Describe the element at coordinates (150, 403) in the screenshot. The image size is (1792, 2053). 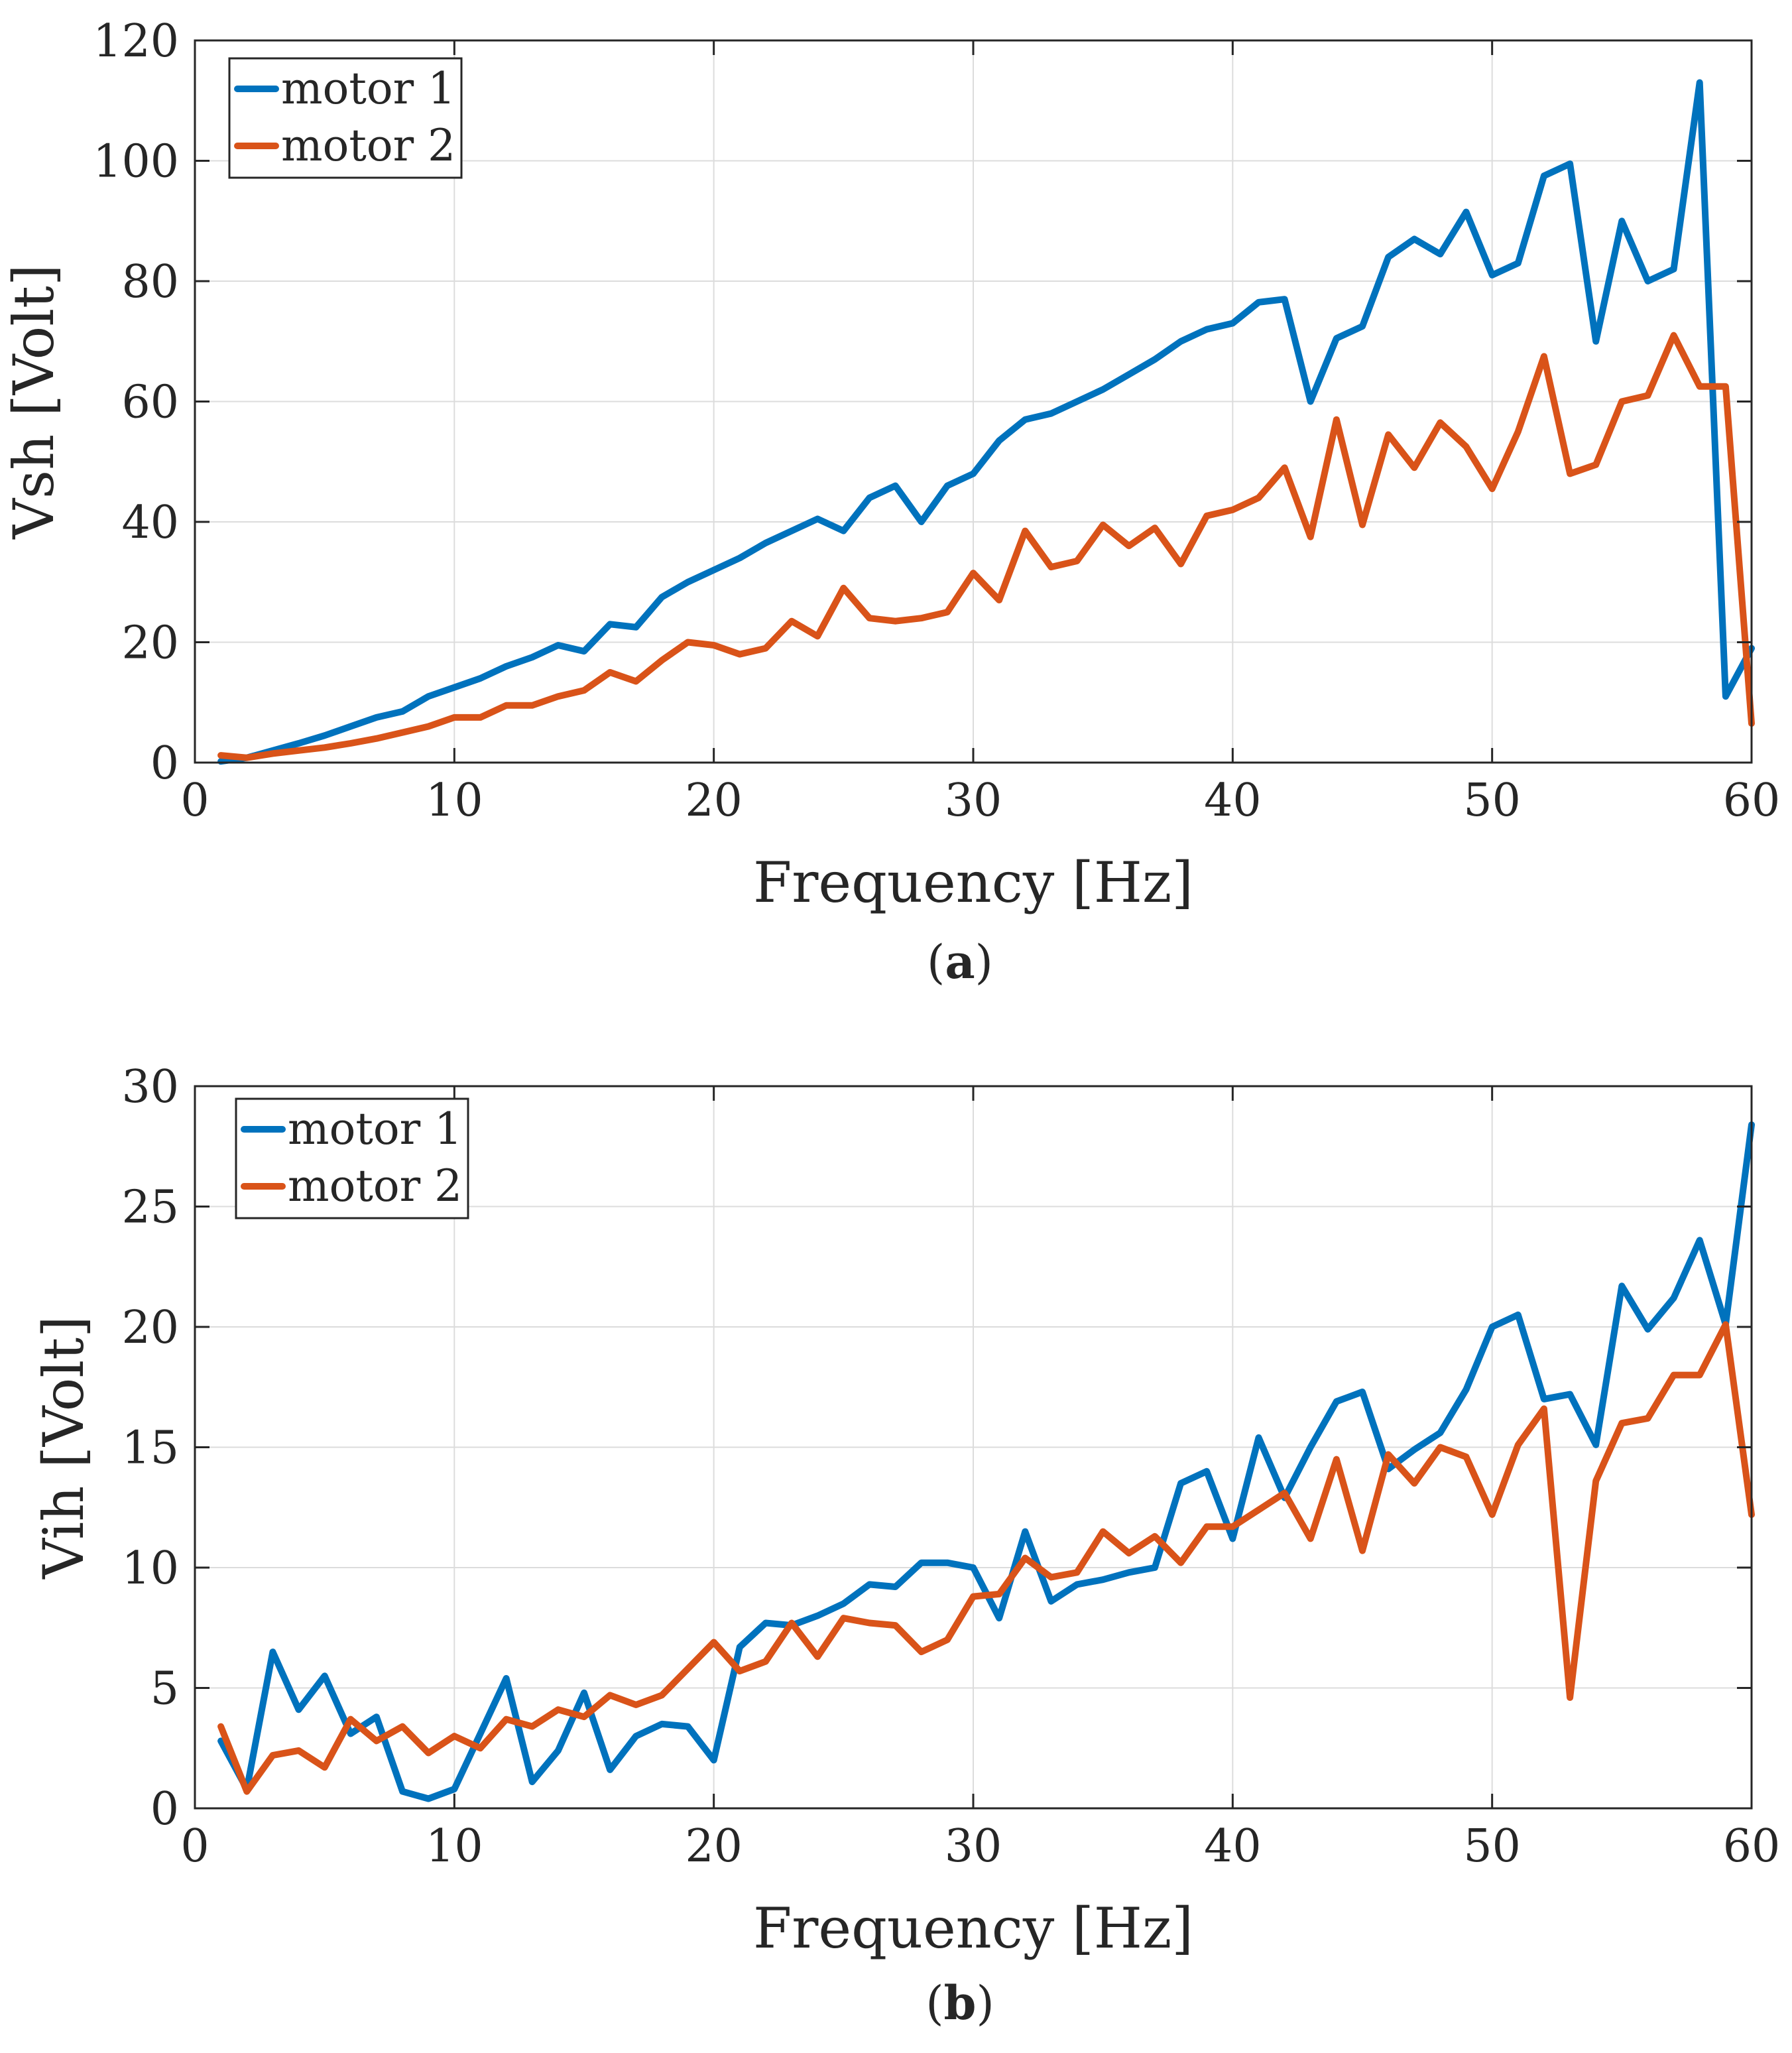
I see `y-tick-label: 60` at that location.